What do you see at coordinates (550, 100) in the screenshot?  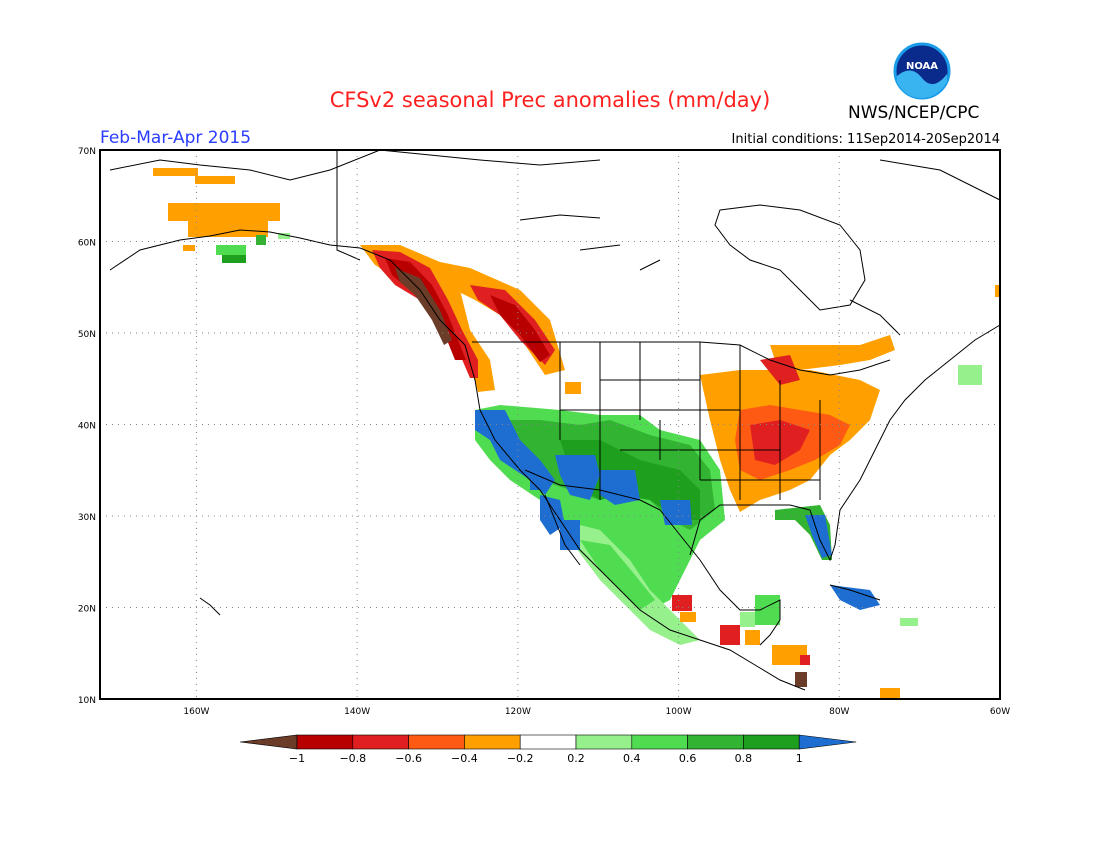 I see `map-title: CFSv2 seasonal Prec anomalies (mm/day)` at bounding box center [550, 100].